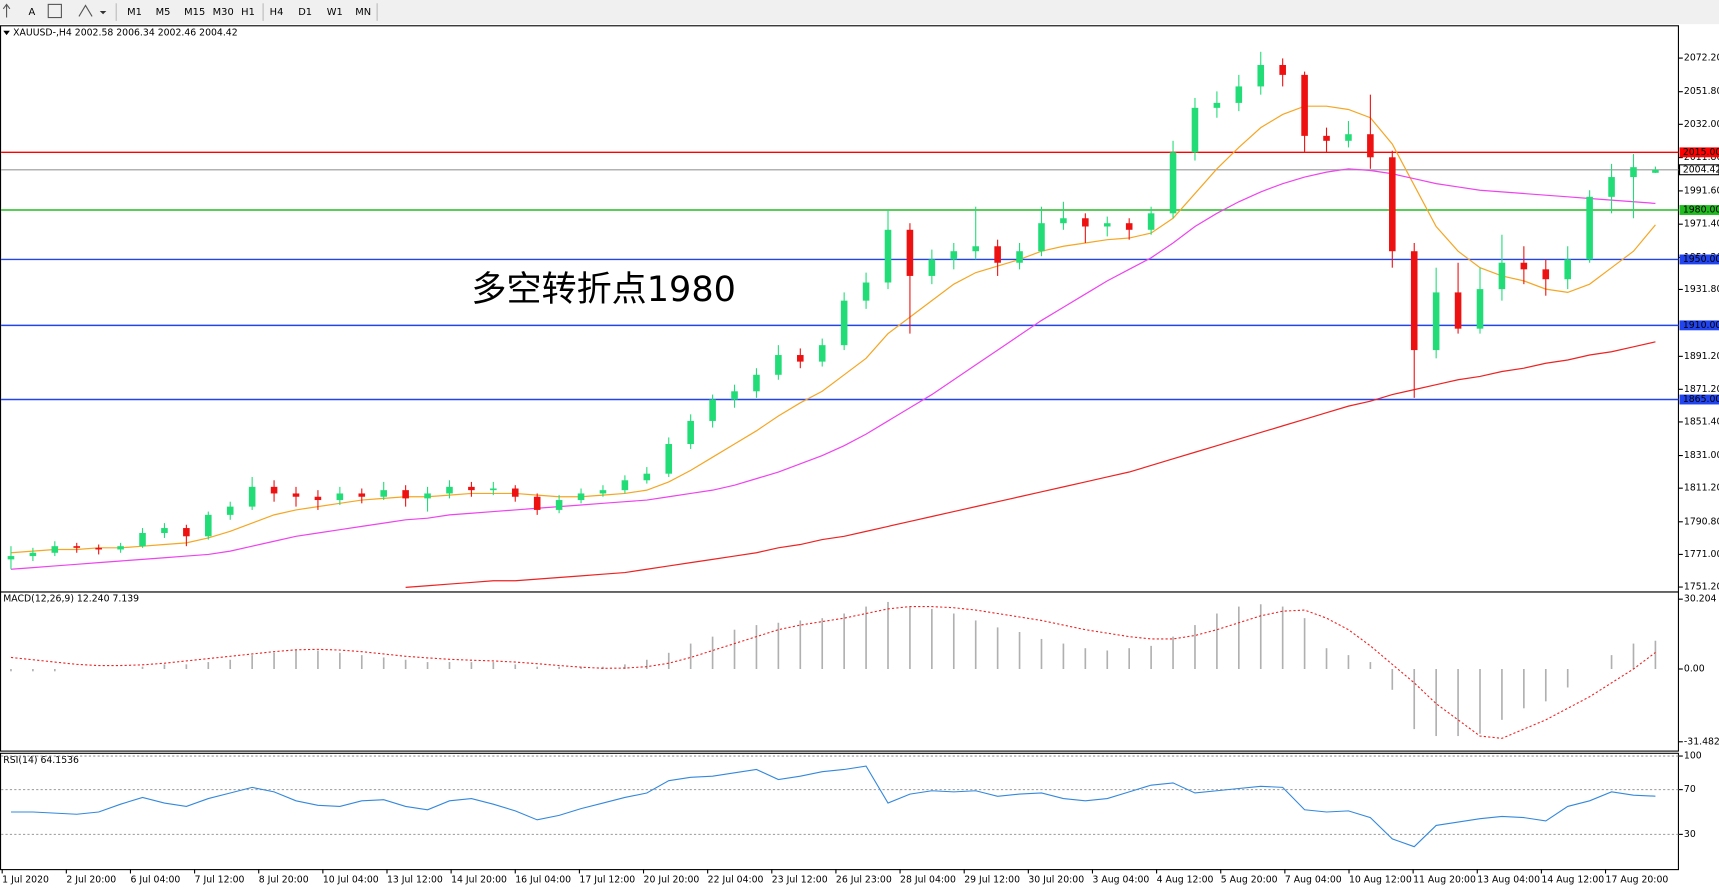  I want to click on y-tick-label: 30, so click(1690, 834).